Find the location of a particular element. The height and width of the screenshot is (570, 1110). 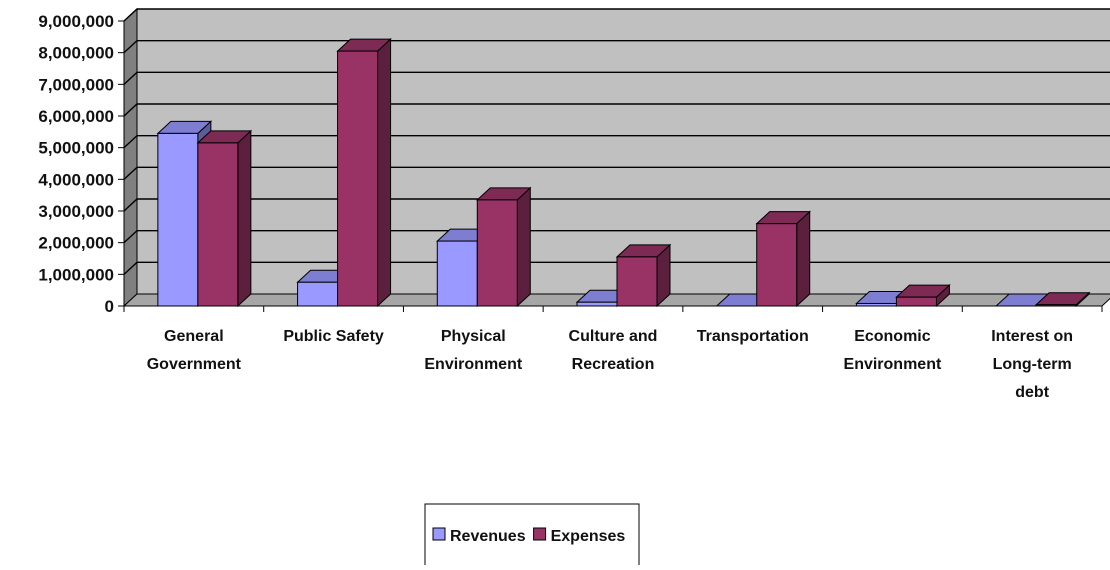

legend-label: Revenues is located at coordinates (488, 536).